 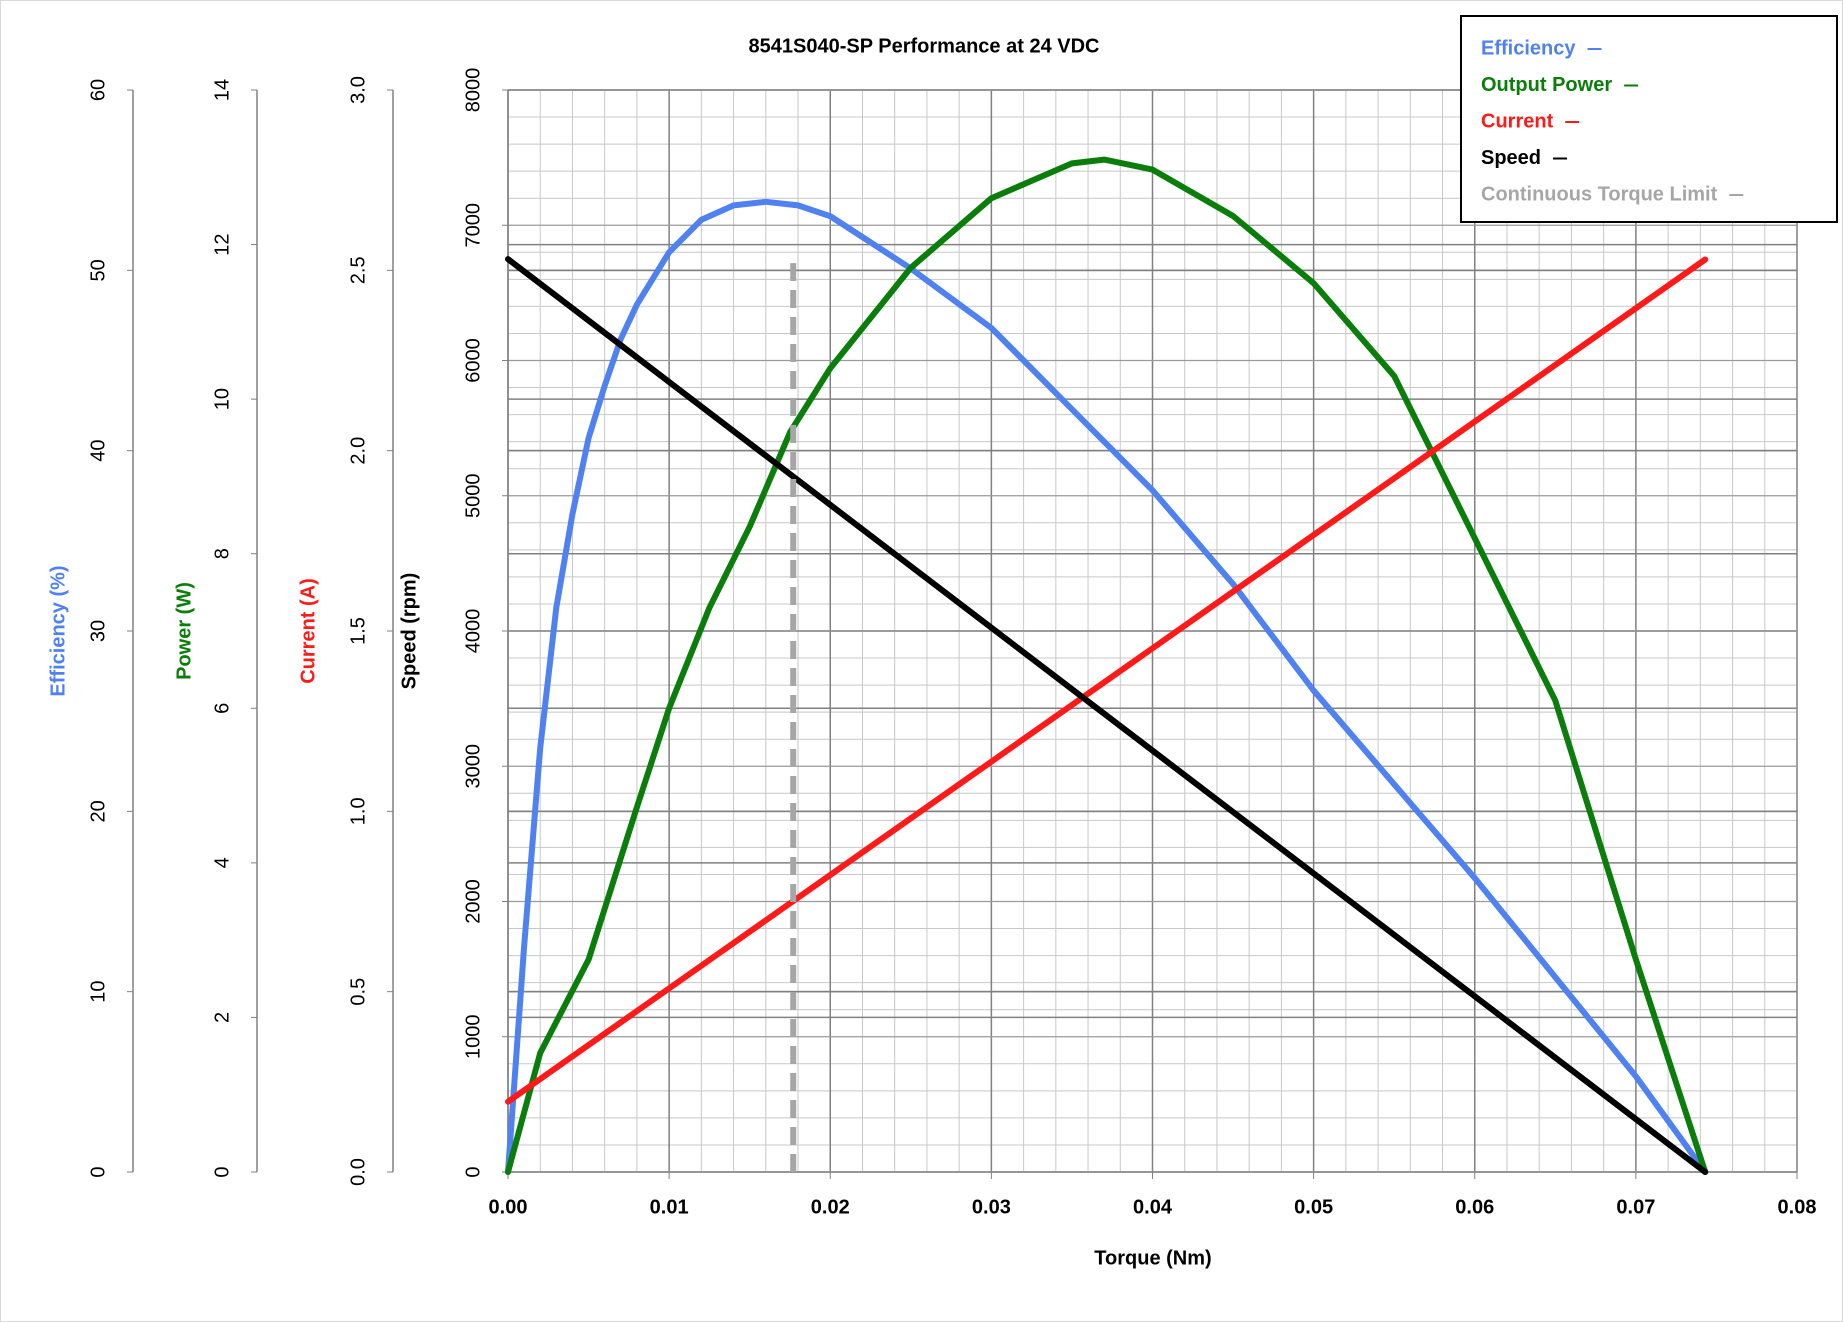 What do you see at coordinates (1635, 1207) in the screenshot?
I see `x-tick-label: 0.07` at bounding box center [1635, 1207].